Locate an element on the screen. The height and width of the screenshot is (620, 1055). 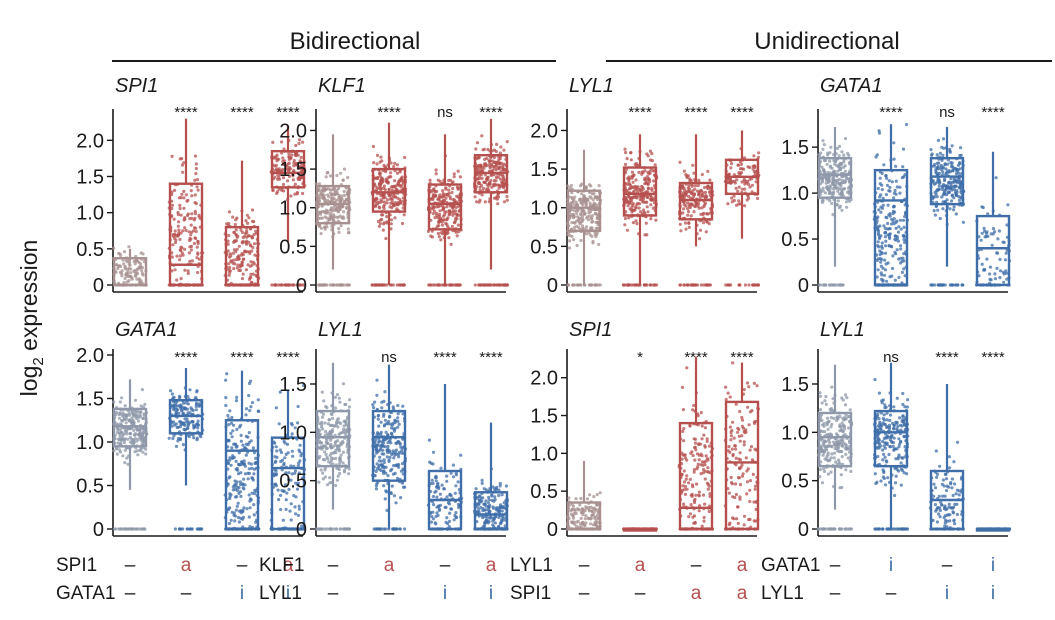
condition-row-label: GATA1 is located at coordinates (790, 565).